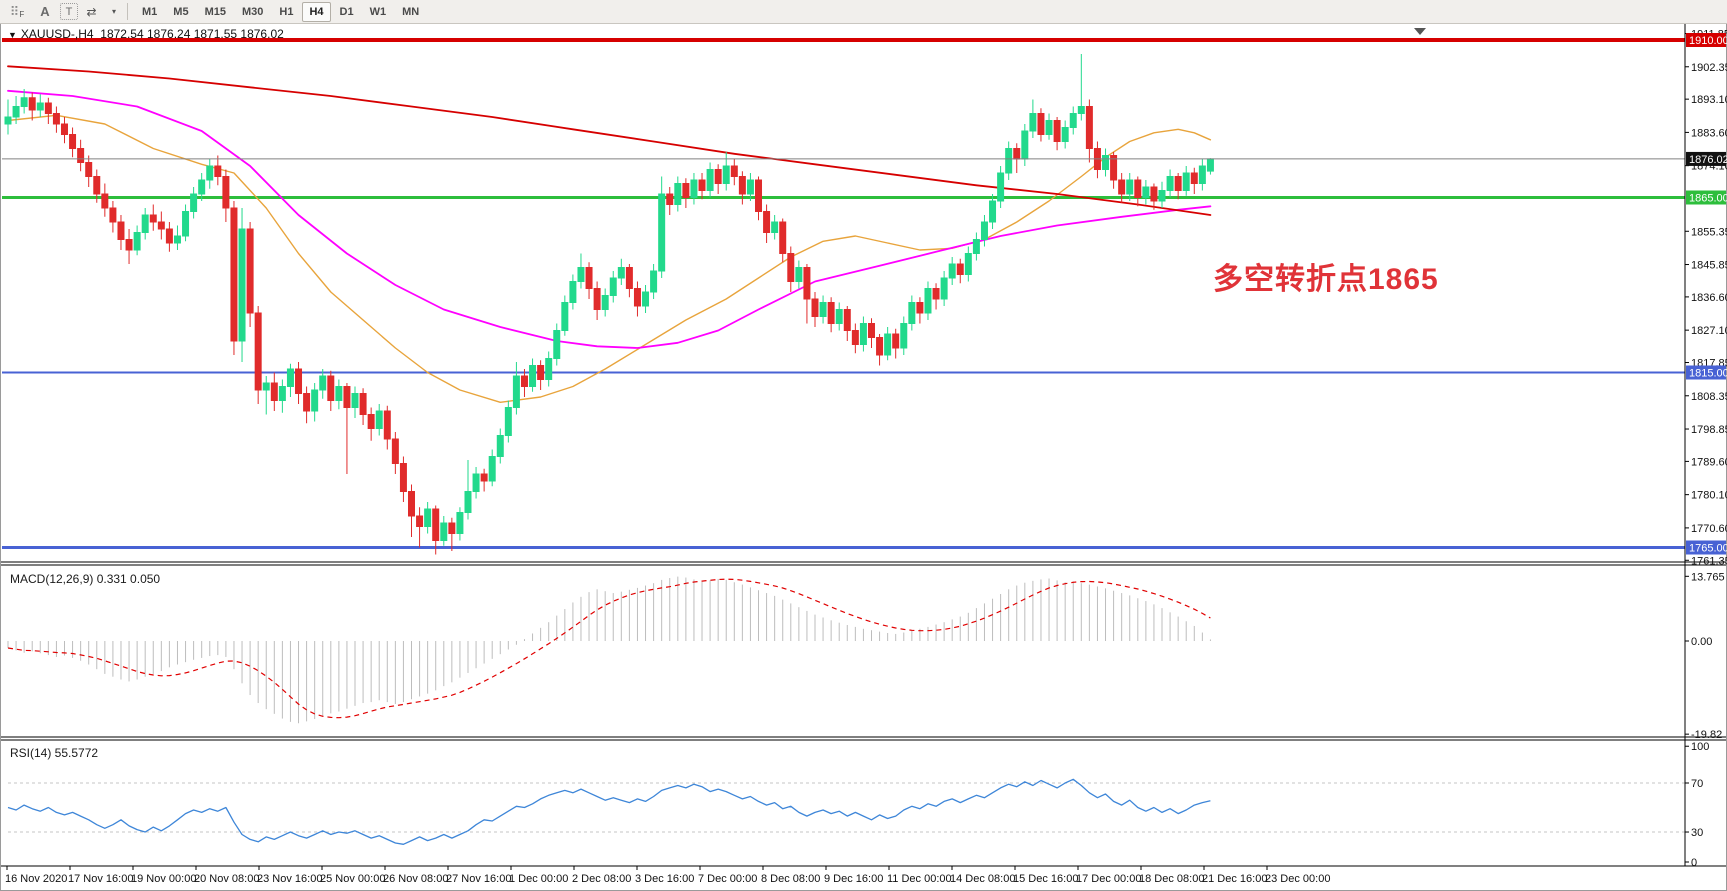  I want to click on price-axis-label: 1789.60, so click(1709, 462).